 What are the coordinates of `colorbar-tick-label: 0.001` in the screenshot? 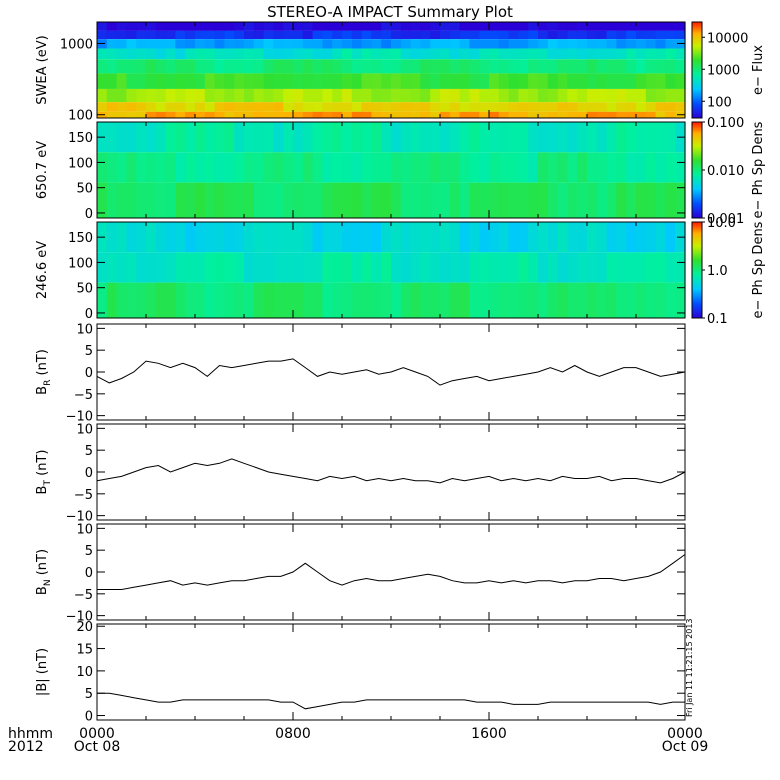 It's located at (725, 219).